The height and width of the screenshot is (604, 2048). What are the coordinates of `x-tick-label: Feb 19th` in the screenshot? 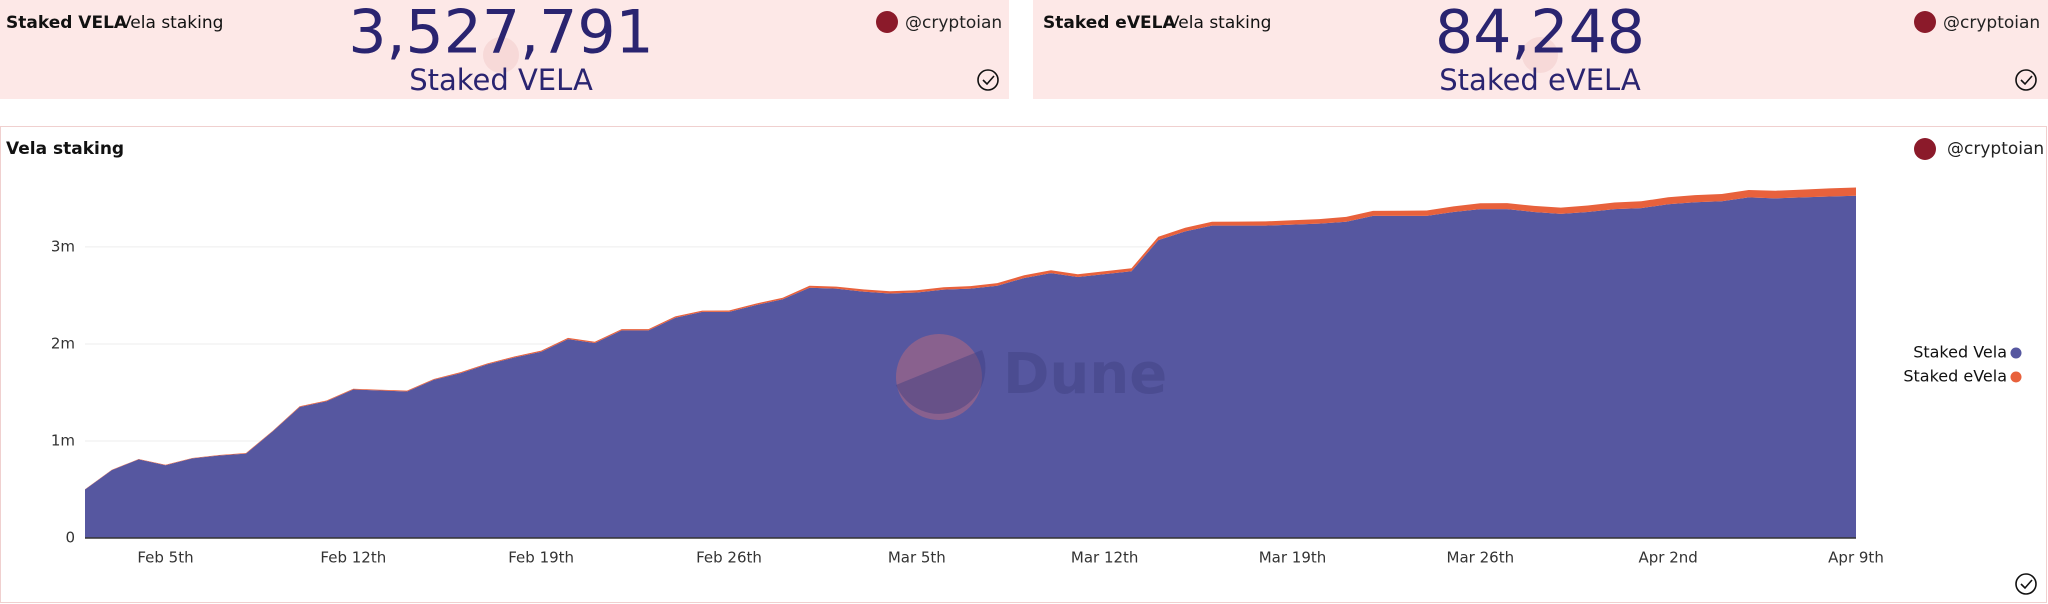 It's located at (541, 558).